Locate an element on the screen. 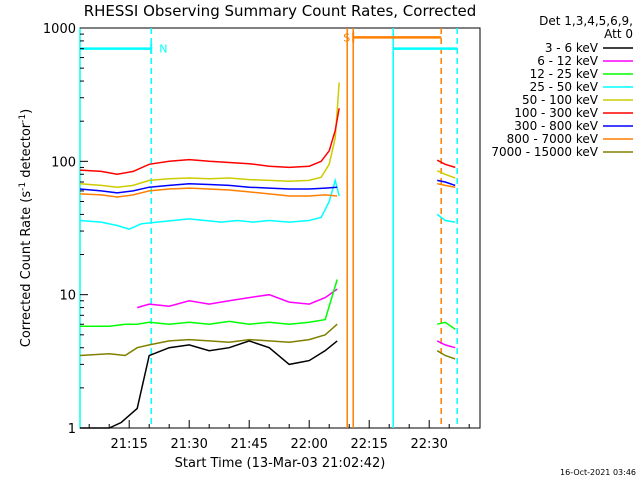 The height and width of the screenshot is (480, 640). legend-label: 7000 - 15000 keV is located at coordinates (544, 152).